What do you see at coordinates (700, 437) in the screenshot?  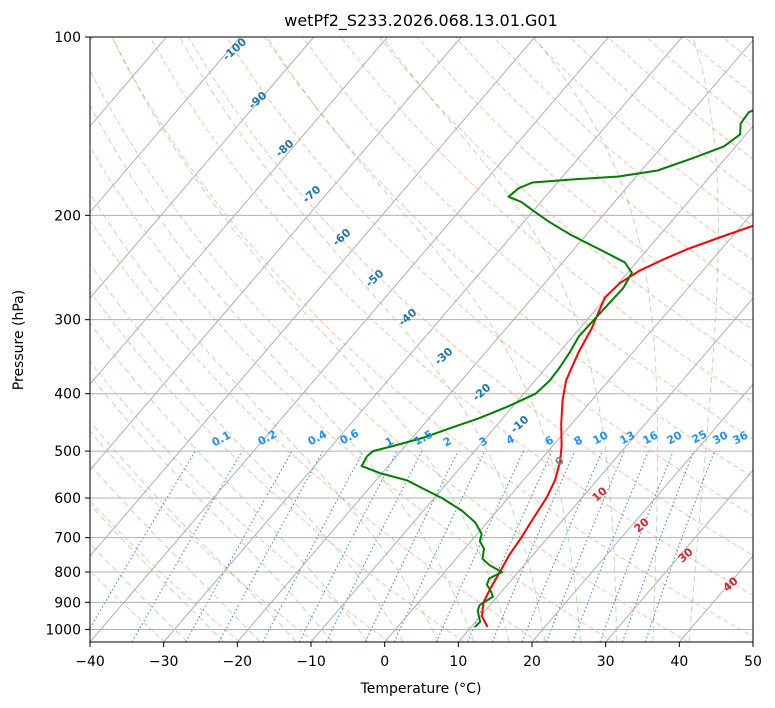 I see `mixing-ratio-label: 25` at bounding box center [700, 437].